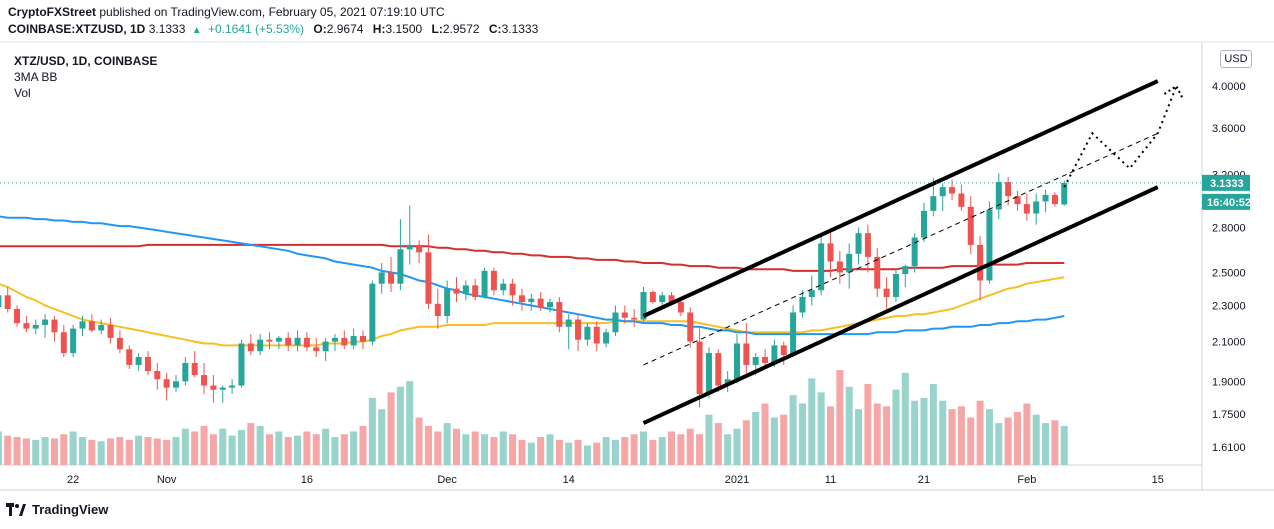 This screenshot has width=1274, height=529. What do you see at coordinates (16, 509) in the screenshot?
I see `tradingview-logo-icon` at bounding box center [16, 509].